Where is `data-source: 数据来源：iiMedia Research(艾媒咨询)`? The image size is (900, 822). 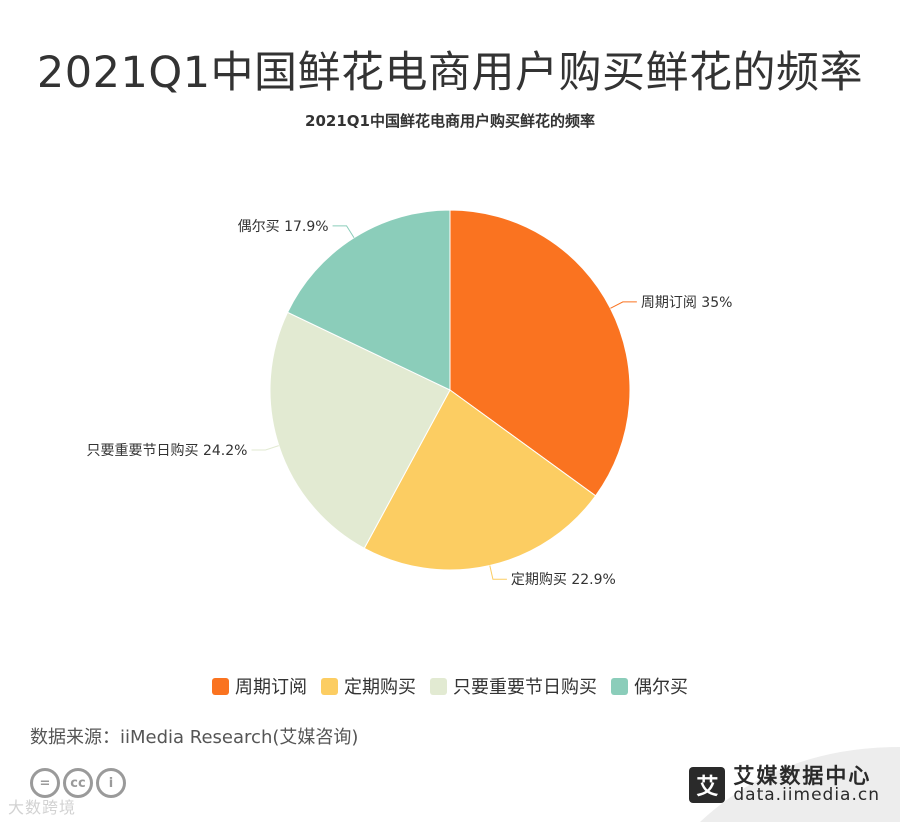
data-source: 数据来源：iiMedia Research(艾媒咨询) is located at coordinates (194, 737).